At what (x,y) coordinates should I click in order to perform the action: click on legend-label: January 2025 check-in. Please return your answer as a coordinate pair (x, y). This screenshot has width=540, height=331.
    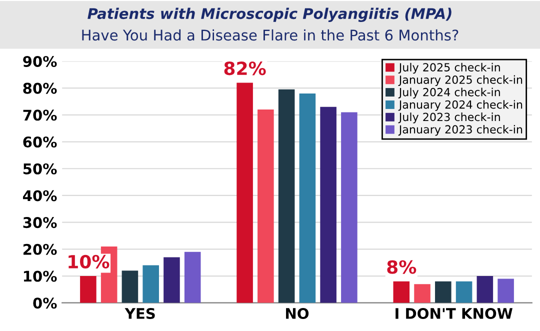
    Looking at the image, I should click on (460, 80).